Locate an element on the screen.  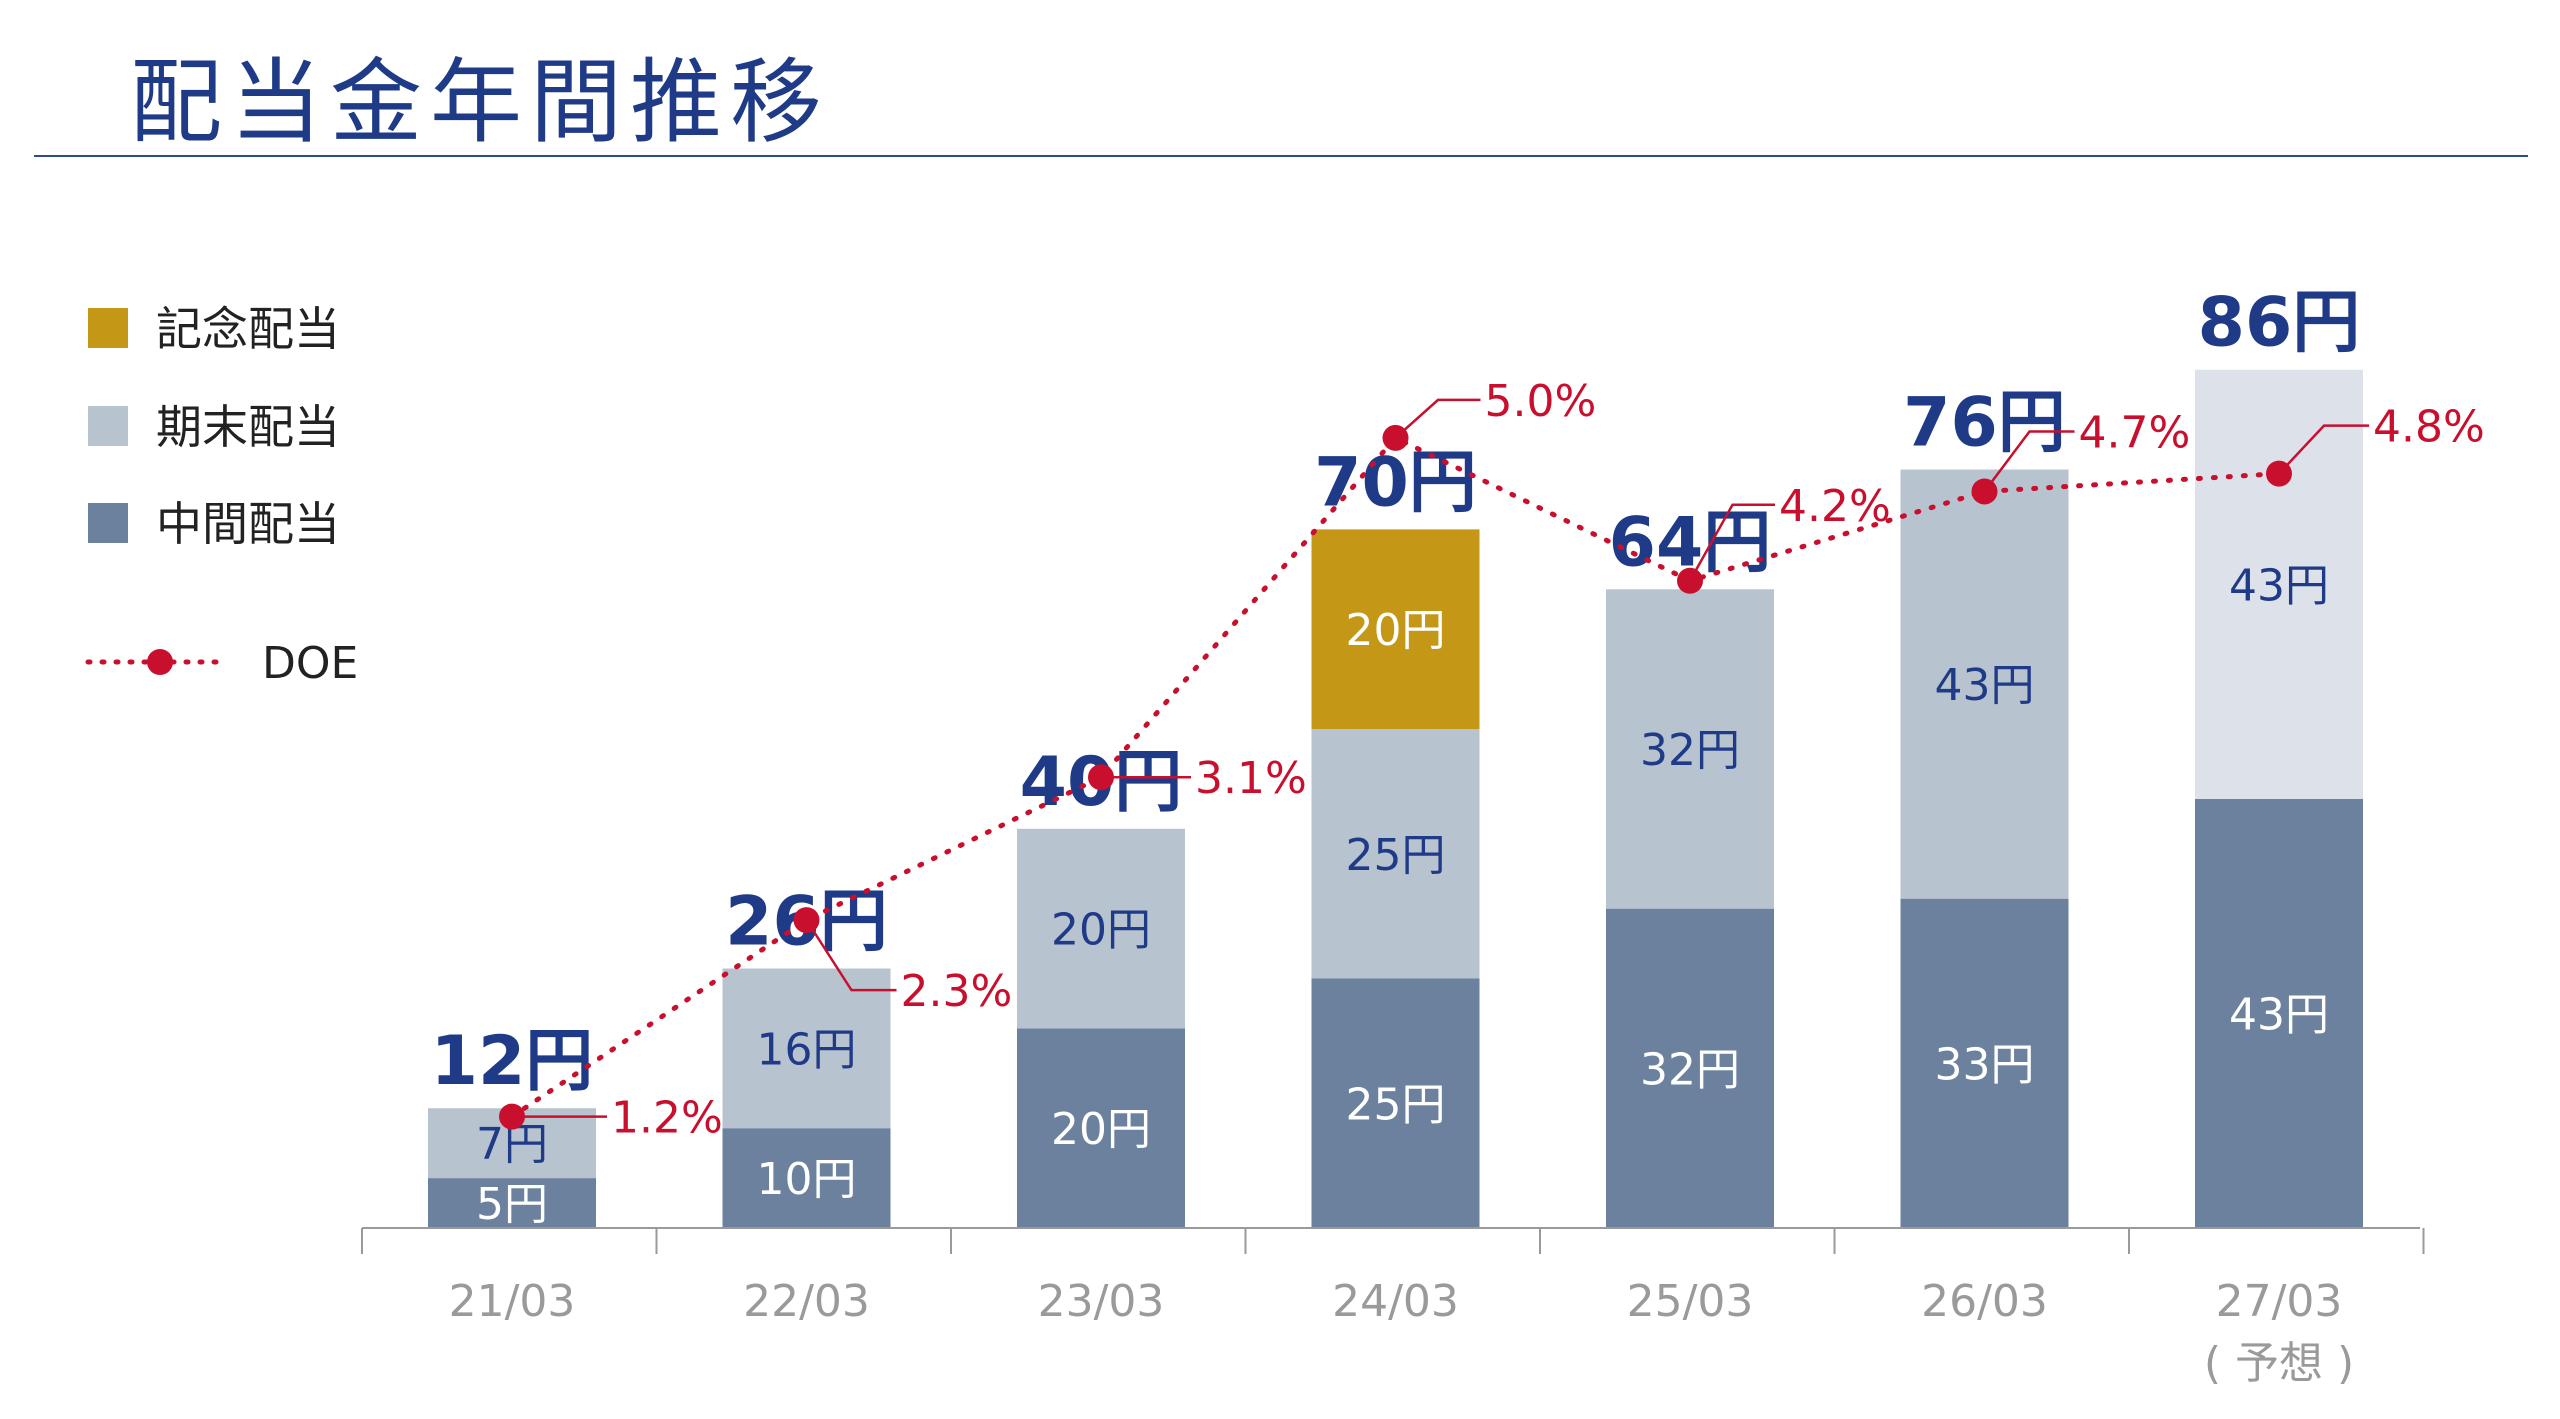
x-tick-label: 23/03 is located at coordinates (1101, 1301).